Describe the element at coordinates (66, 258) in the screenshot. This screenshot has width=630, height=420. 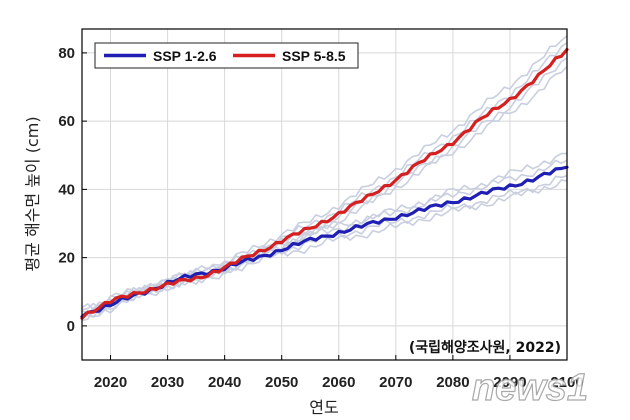
I see `y-tick-label: 20` at that location.